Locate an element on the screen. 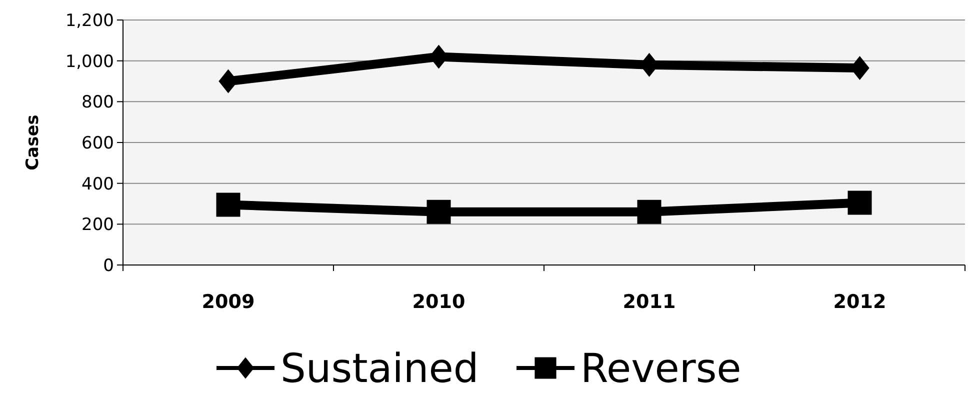 The width and height of the screenshot is (973, 409). y-axis-title: Cases is located at coordinates (33, 142).